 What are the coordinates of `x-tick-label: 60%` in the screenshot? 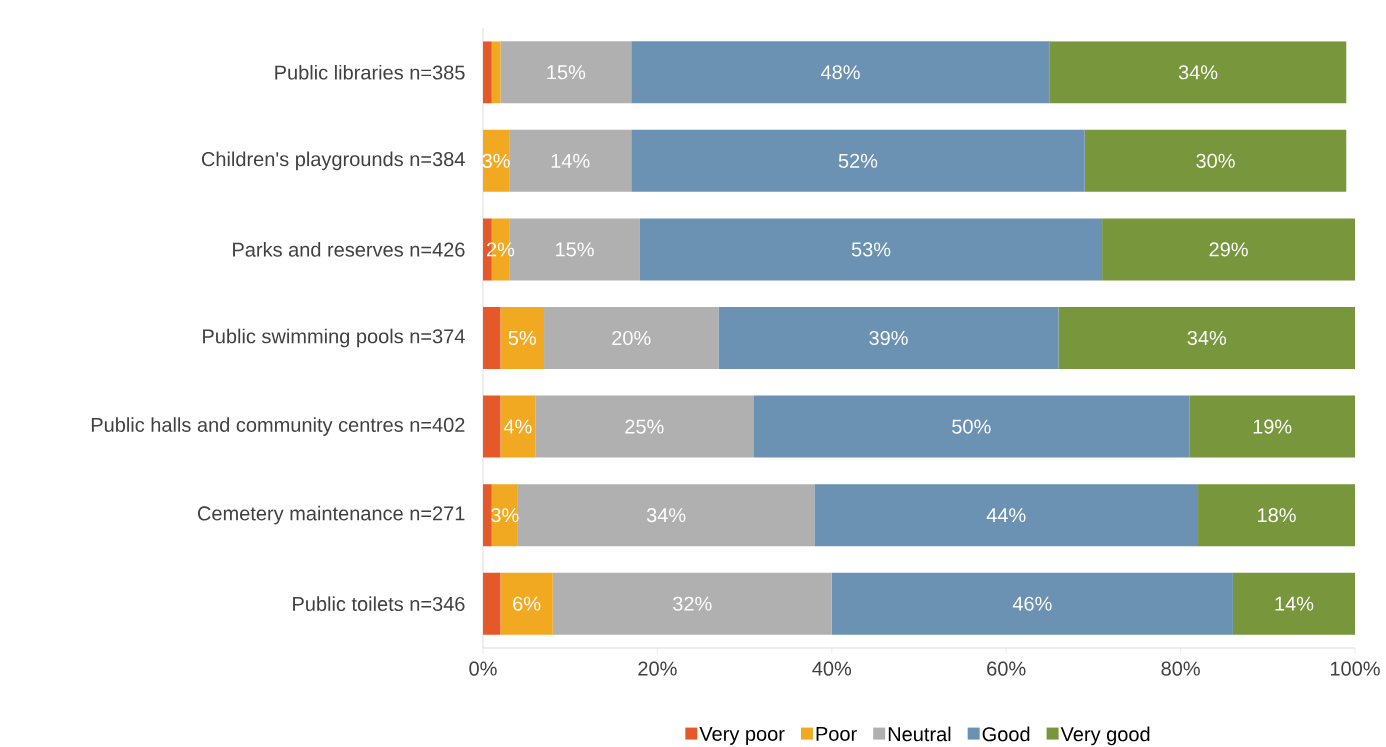 It's located at (1006, 668).